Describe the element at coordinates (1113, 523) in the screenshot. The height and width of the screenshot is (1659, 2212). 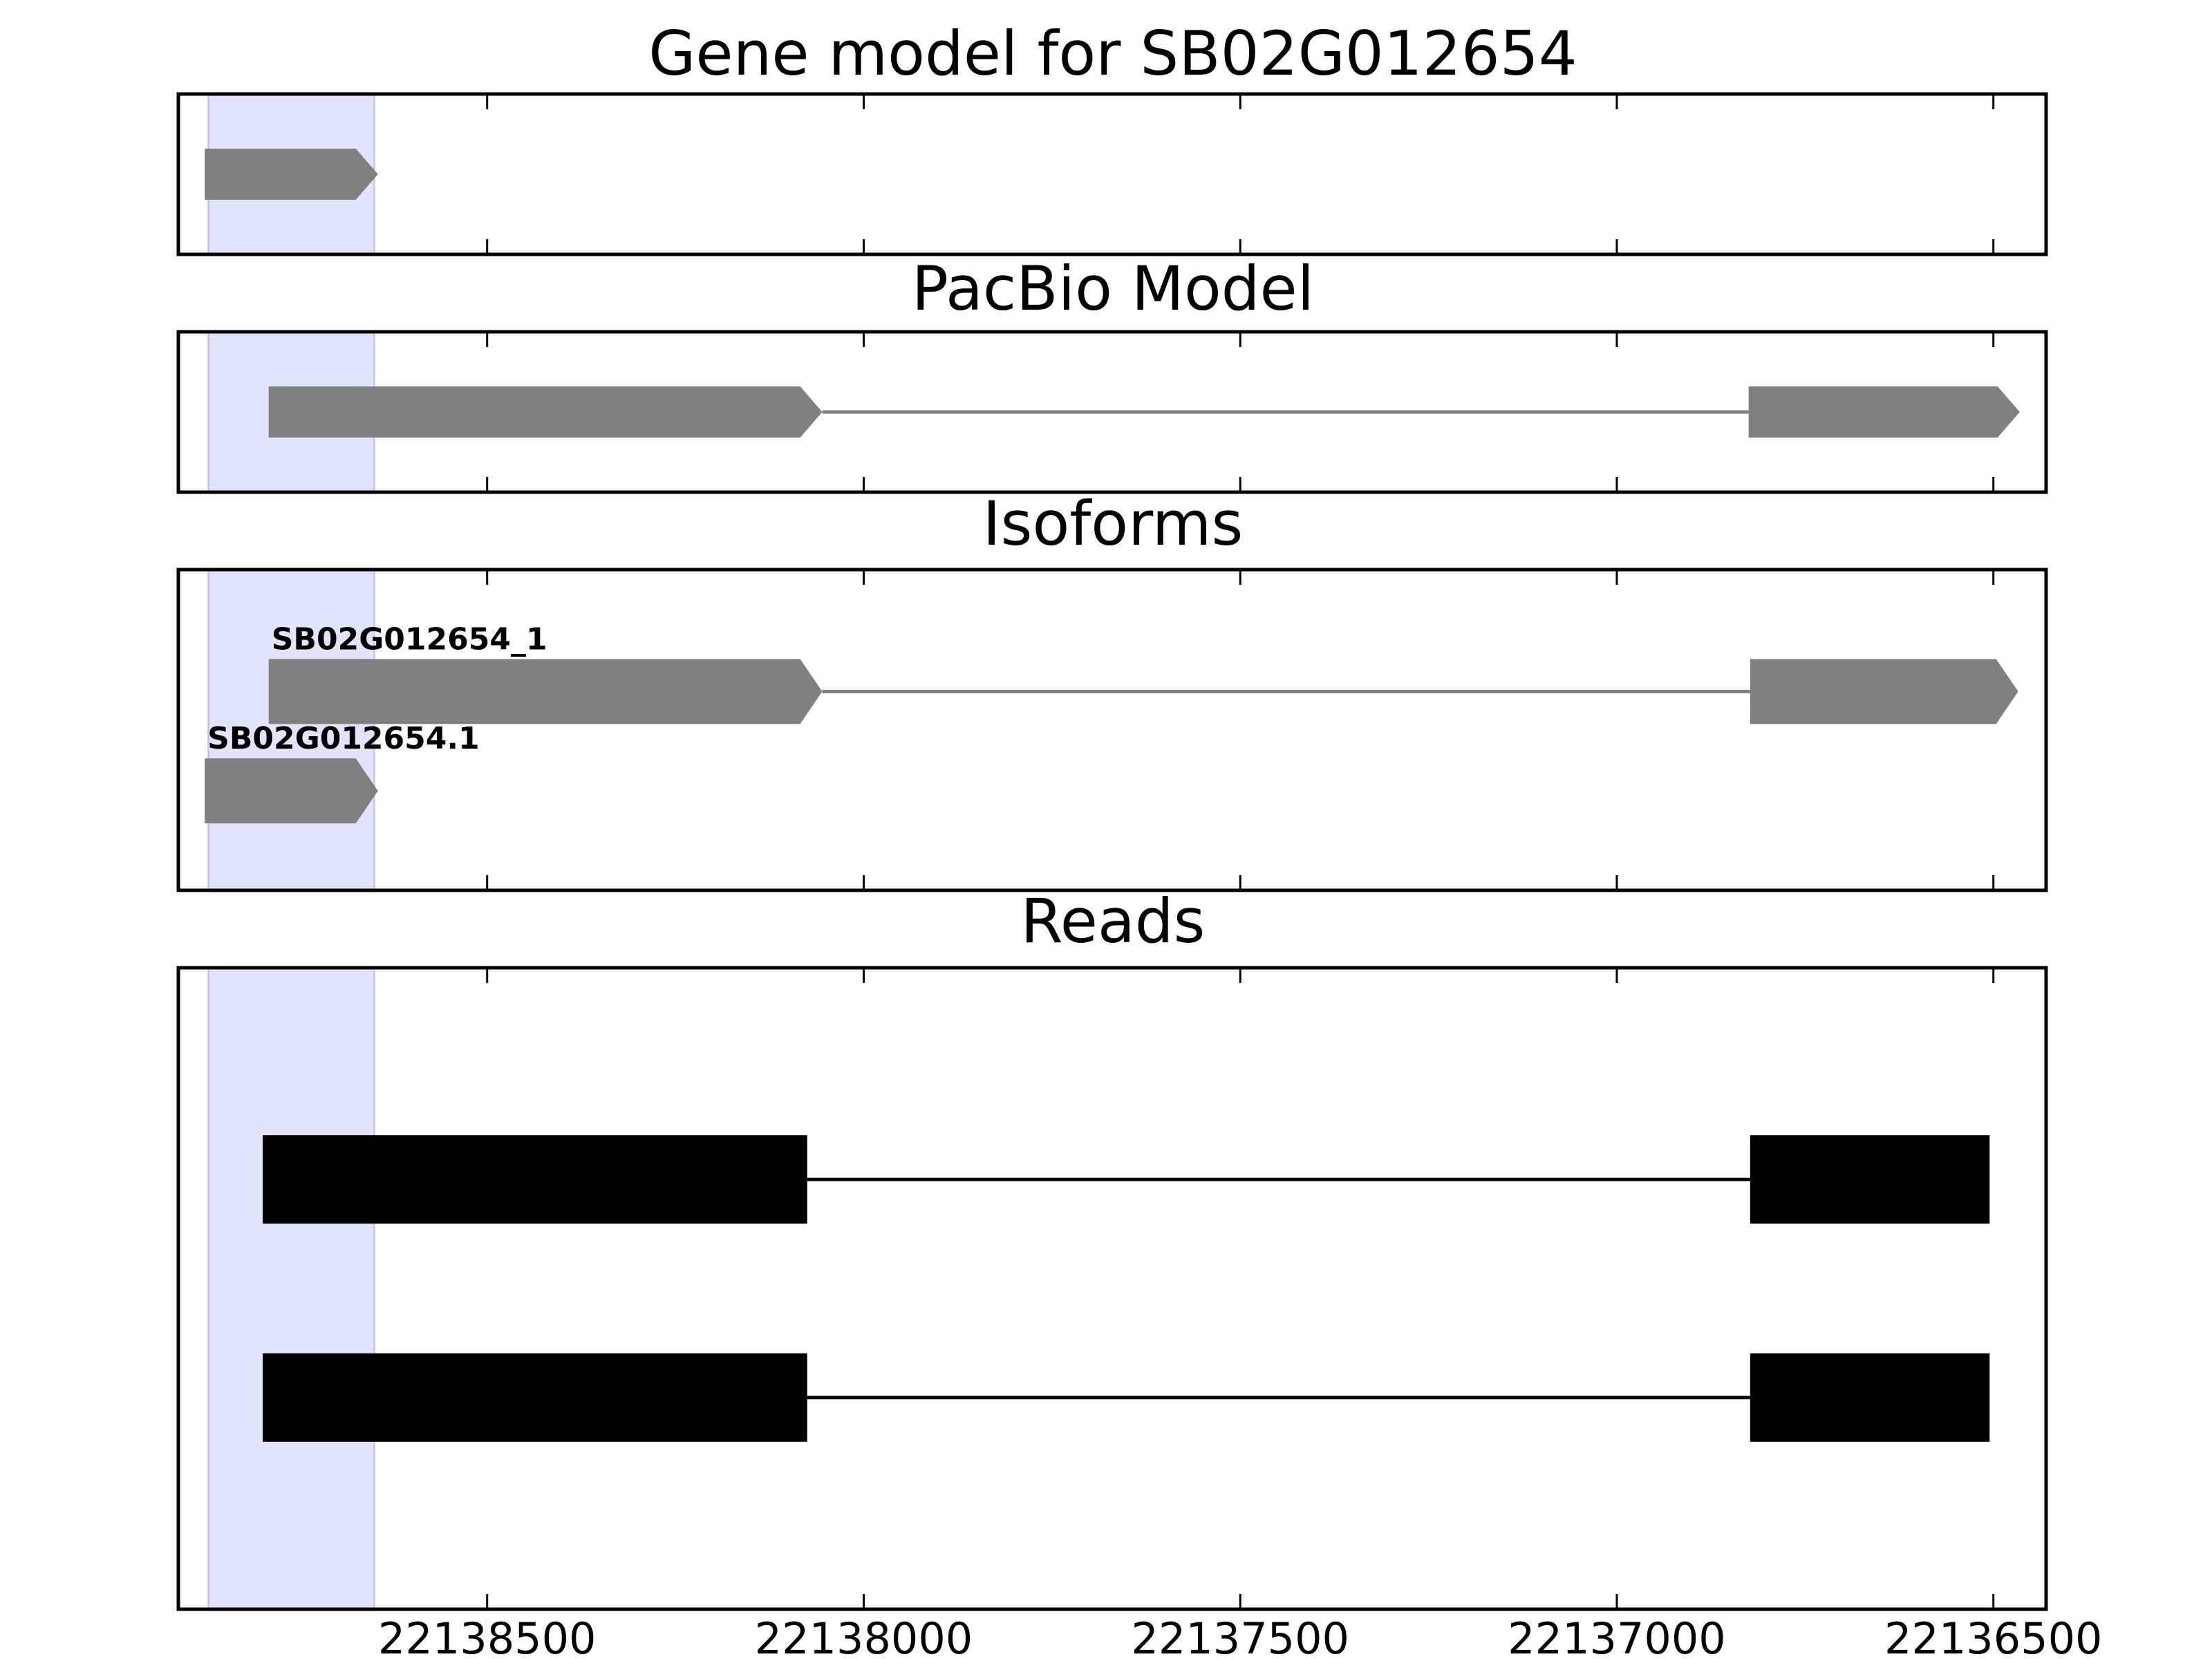
I see `isoforms-title: Isoforms` at that location.